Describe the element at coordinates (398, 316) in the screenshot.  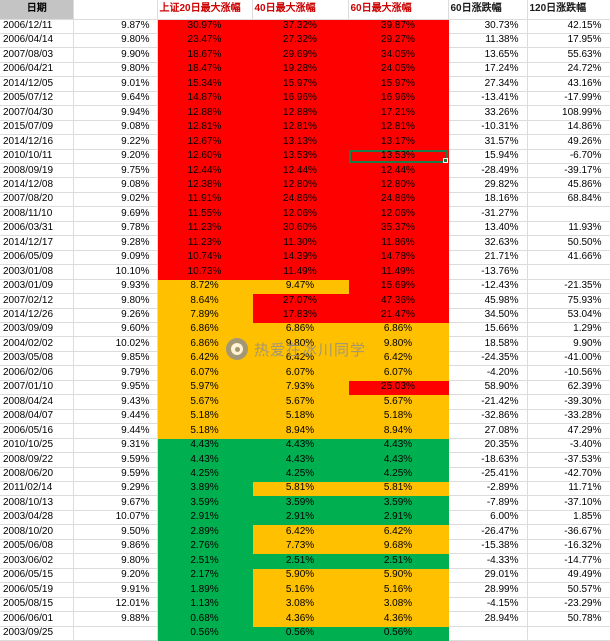
I see `max60-cell: 21.47%` at that location.